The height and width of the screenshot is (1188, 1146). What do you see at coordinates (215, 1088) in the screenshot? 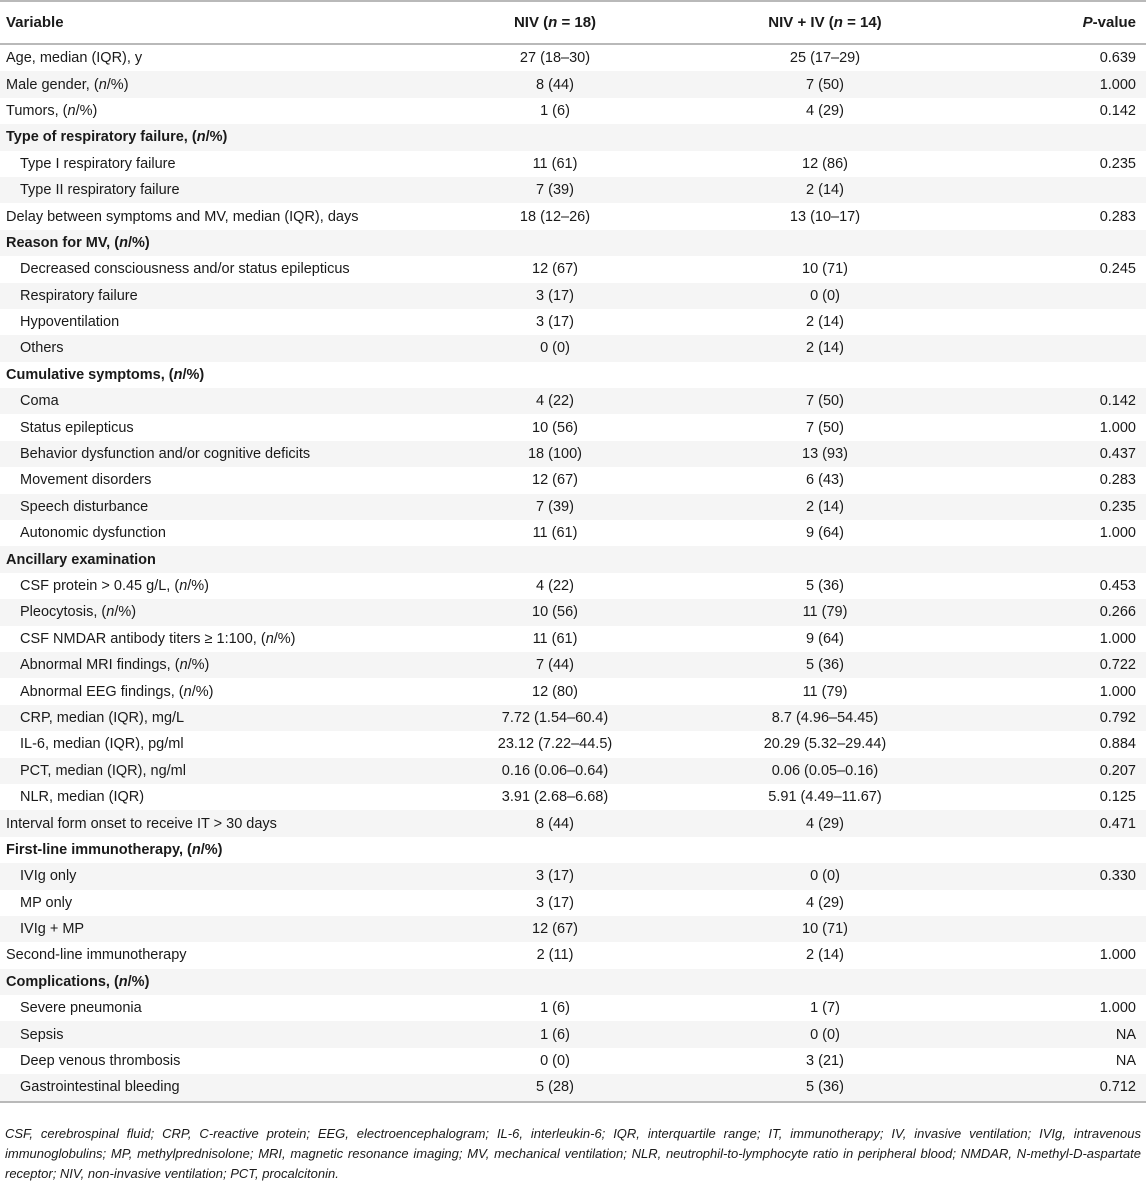
I see `row-label: Gastrointestinal bleeding` at bounding box center [215, 1088].